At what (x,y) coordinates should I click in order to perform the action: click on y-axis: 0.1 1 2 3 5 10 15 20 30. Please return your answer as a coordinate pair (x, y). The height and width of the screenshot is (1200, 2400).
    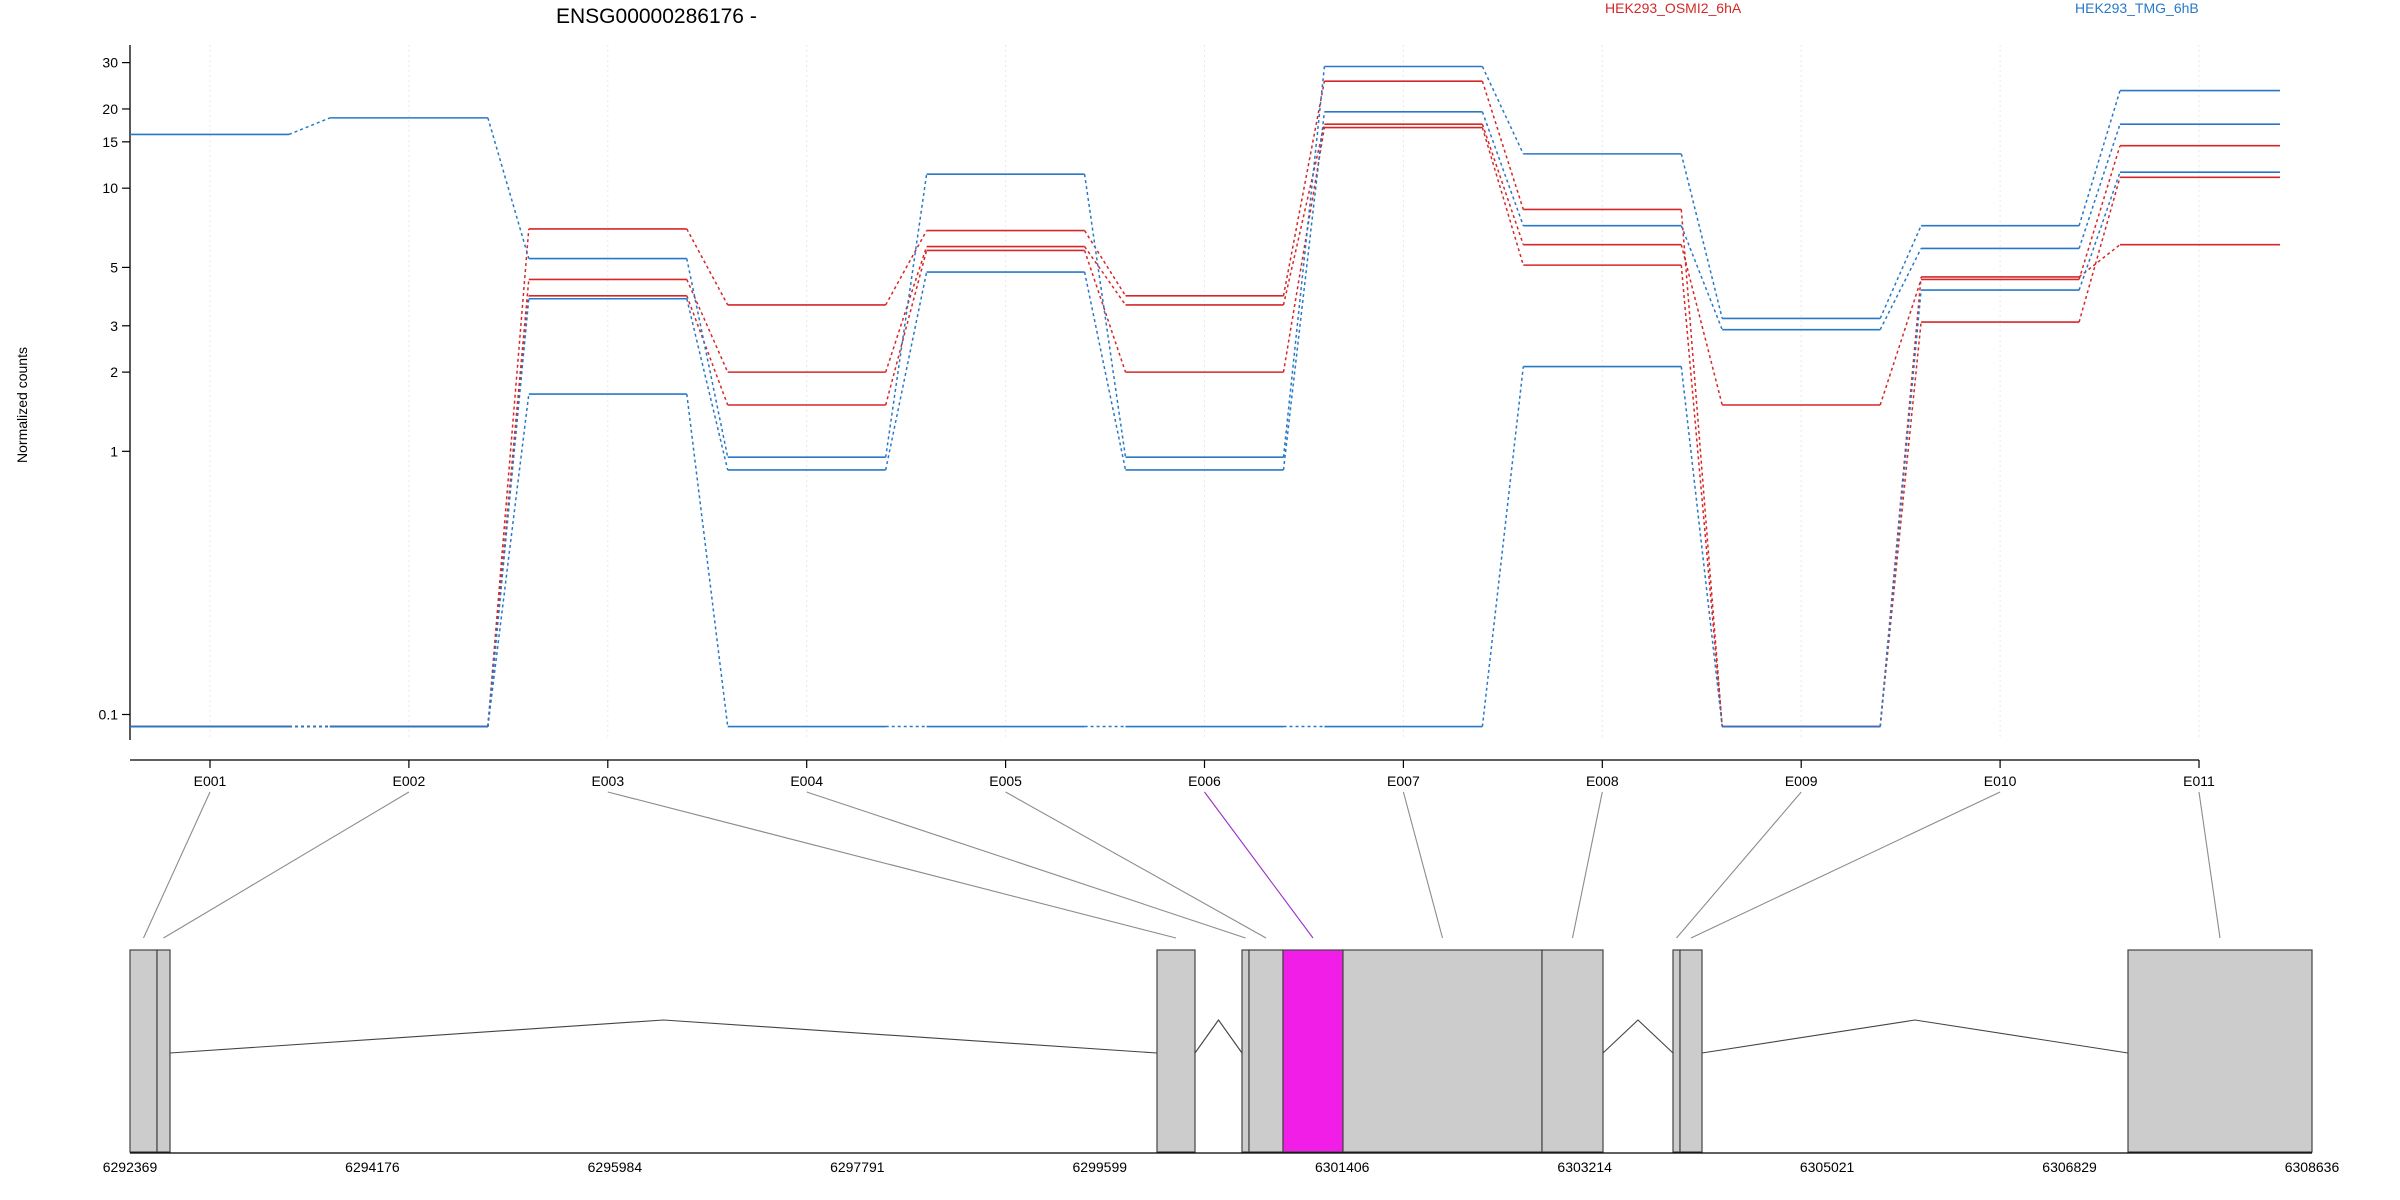
    Looking at the image, I should click on (115, 392).